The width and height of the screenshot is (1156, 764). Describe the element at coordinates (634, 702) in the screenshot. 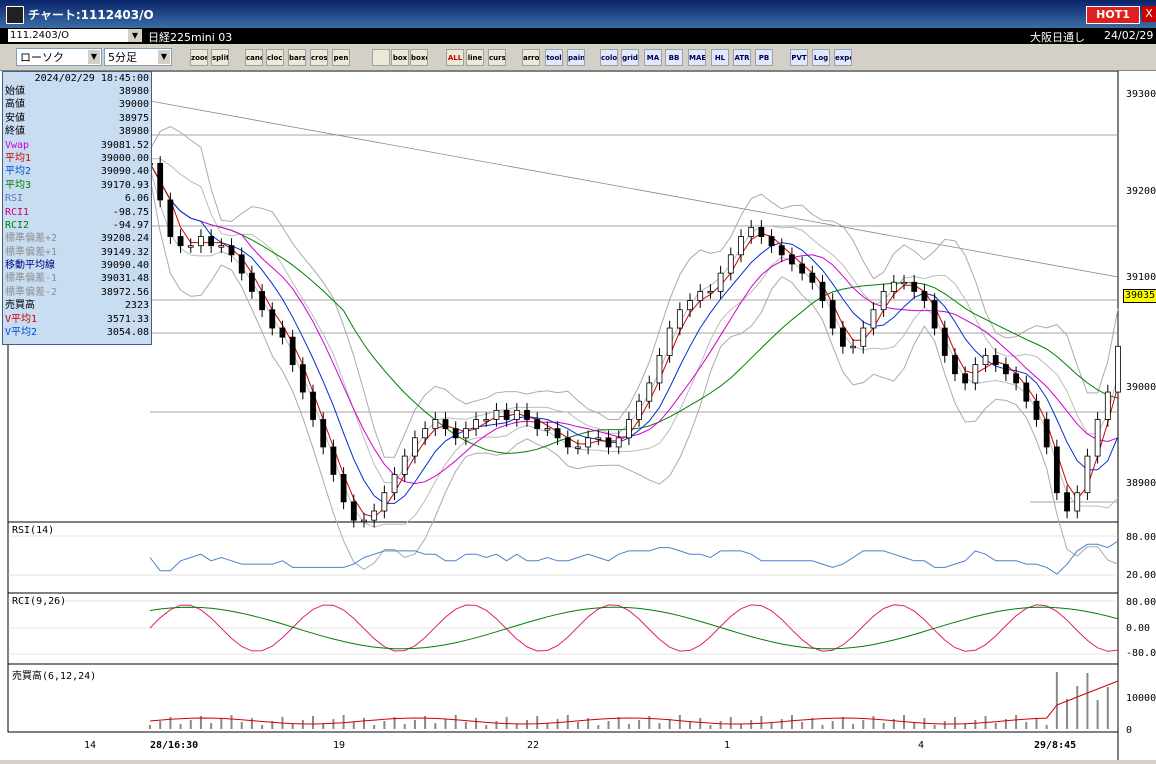

I see `volume-ma-line` at that location.